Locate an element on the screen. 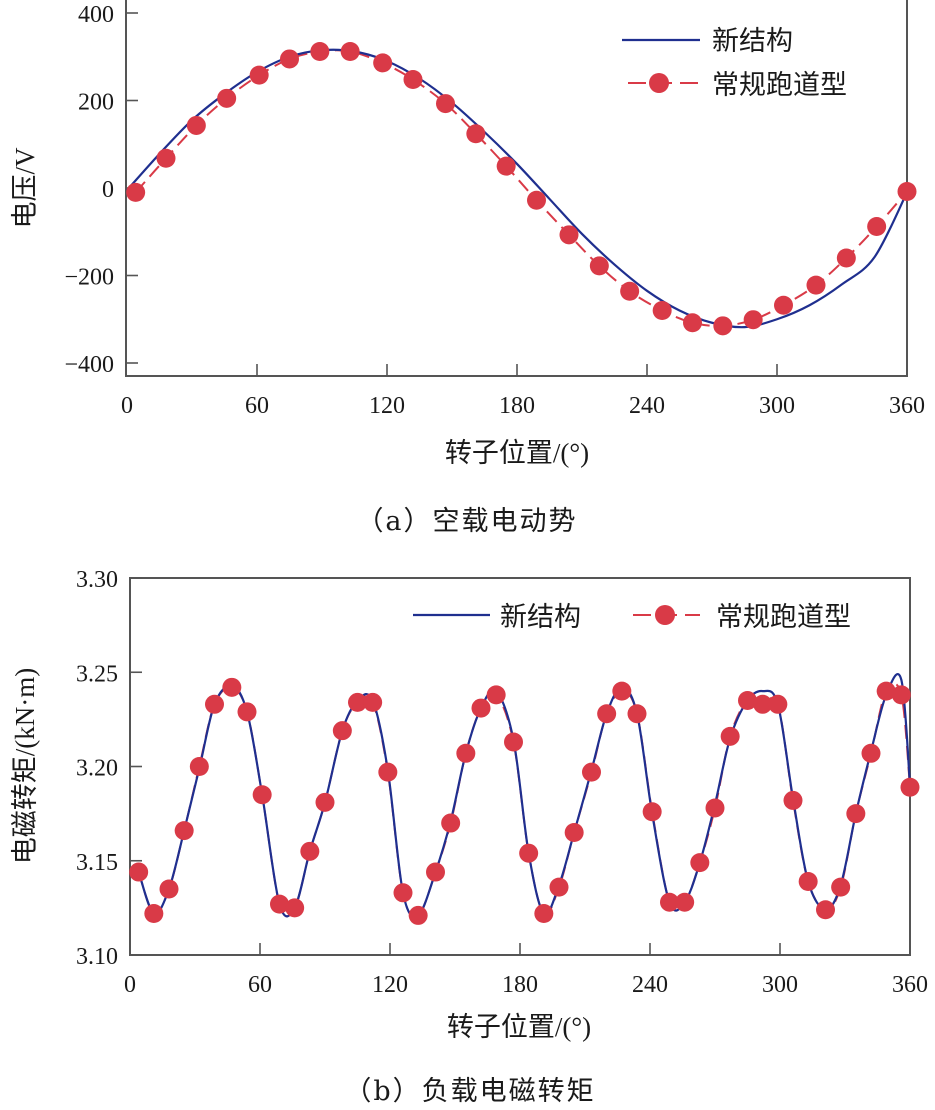 Image resolution: width=935 pixels, height=1110 pixels. legend-label-new-structure: 新结构 is located at coordinates (540, 617).